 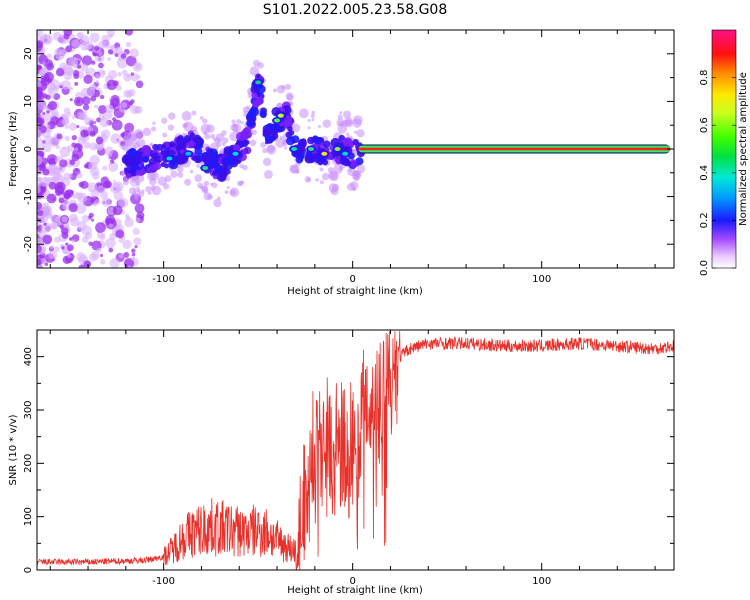 I want to click on colorbar-tick-label: 0.8, so click(x=704, y=78).